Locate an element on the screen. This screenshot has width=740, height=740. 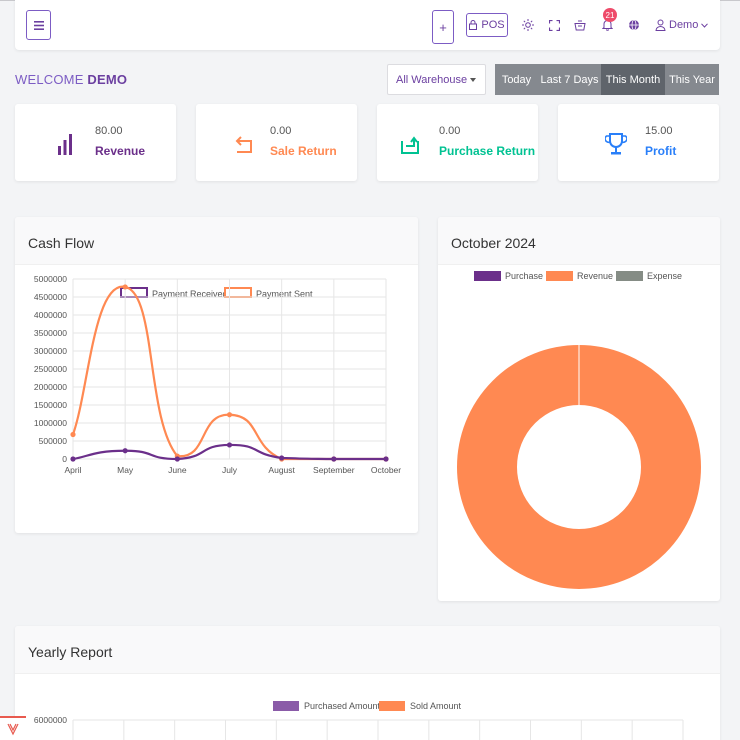
stat-card-sale-return: 0.00 Sale Return is located at coordinates (276, 142).